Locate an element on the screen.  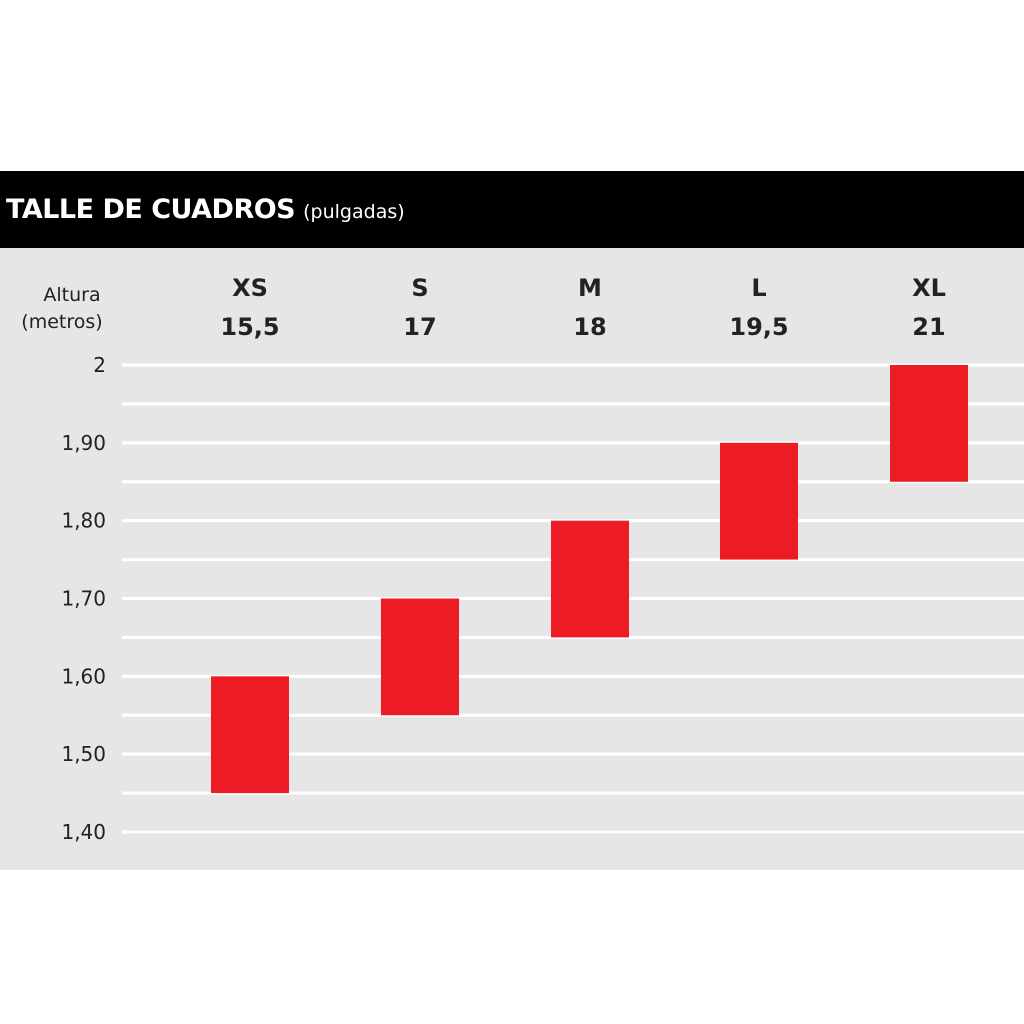
size-label: XS is located at coordinates (250, 288).